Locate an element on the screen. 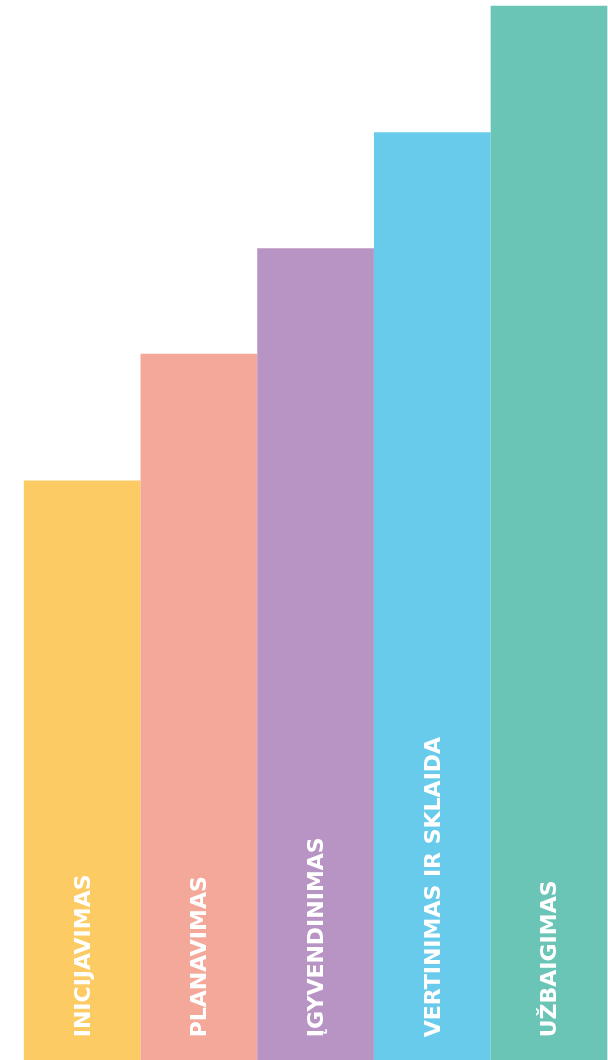 The image size is (608, 1060). x-tick-label: PLANAVIMAS is located at coordinates (199, 957).